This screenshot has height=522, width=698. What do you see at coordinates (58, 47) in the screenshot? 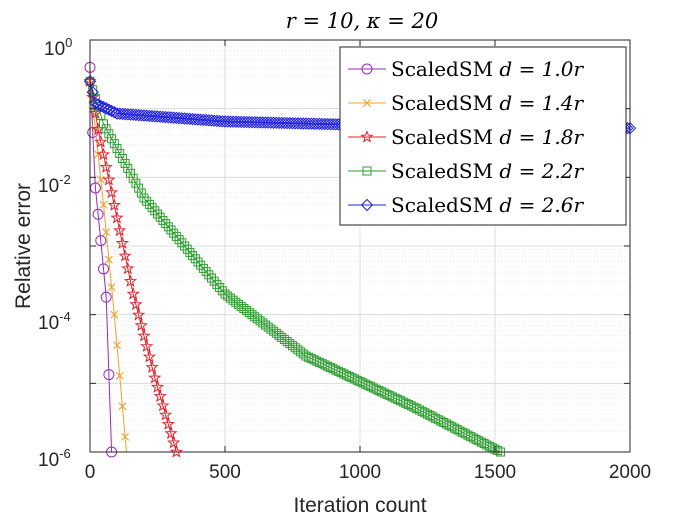
I see `y-tick-label: 10⁰` at bounding box center [58, 47].